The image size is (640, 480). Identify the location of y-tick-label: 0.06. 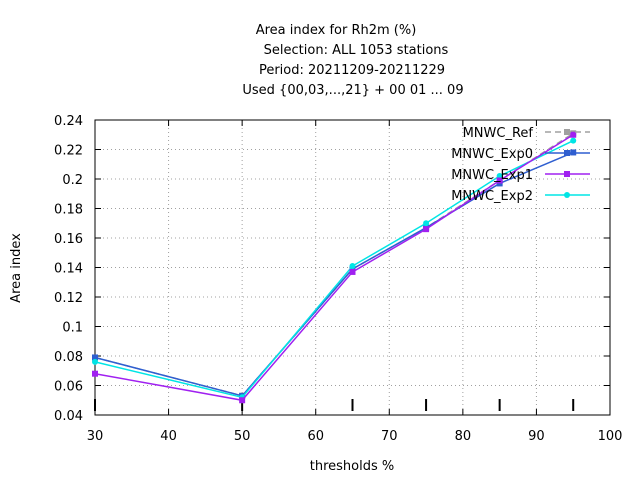
(68, 387).